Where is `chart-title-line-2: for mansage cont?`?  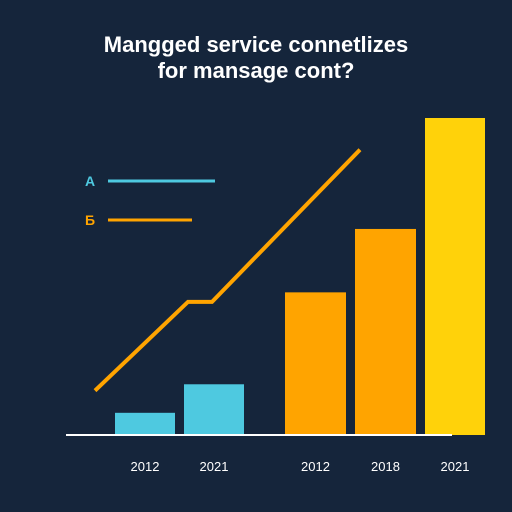 chart-title-line-2: for mansage cont? is located at coordinates (256, 70).